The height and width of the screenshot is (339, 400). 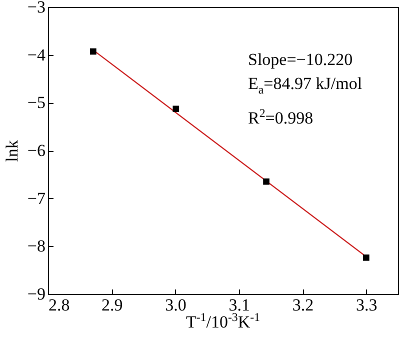 What do you see at coordinates (36, 294) in the screenshot?
I see `y-tick-label: −9` at bounding box center [36, 294].